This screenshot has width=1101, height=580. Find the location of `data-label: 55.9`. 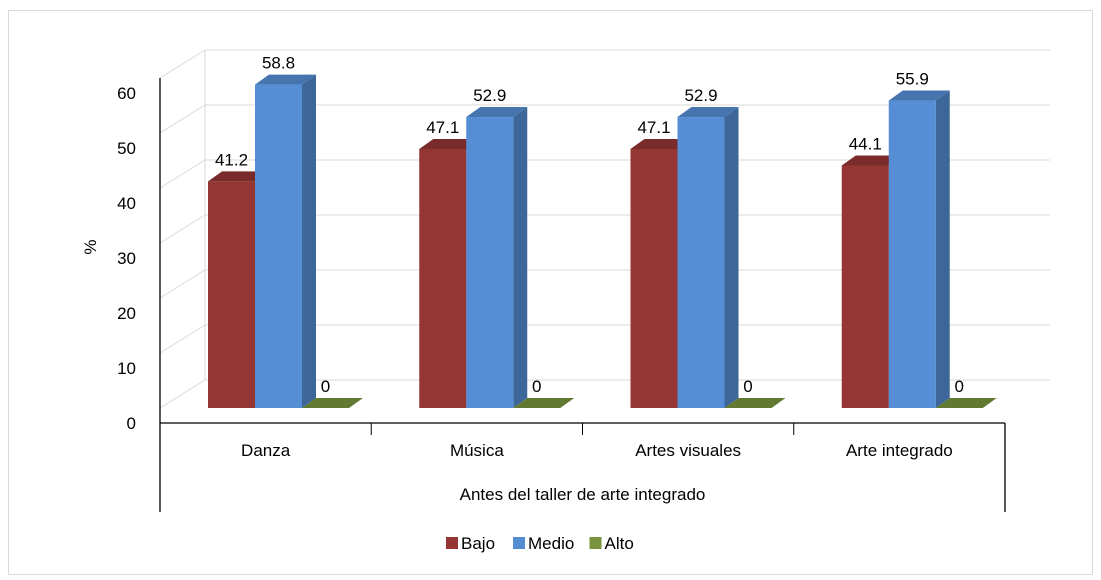

data-label: 55.9 is located at coordinates (912, 79).